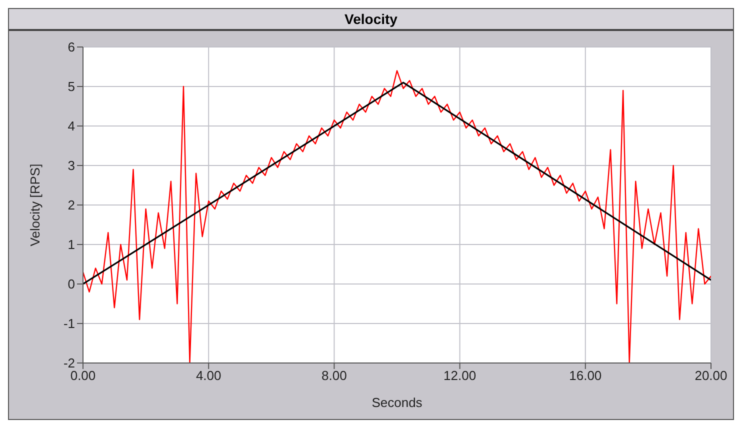  I want to click on x-tick-label: 16.00, so click(585, 376).